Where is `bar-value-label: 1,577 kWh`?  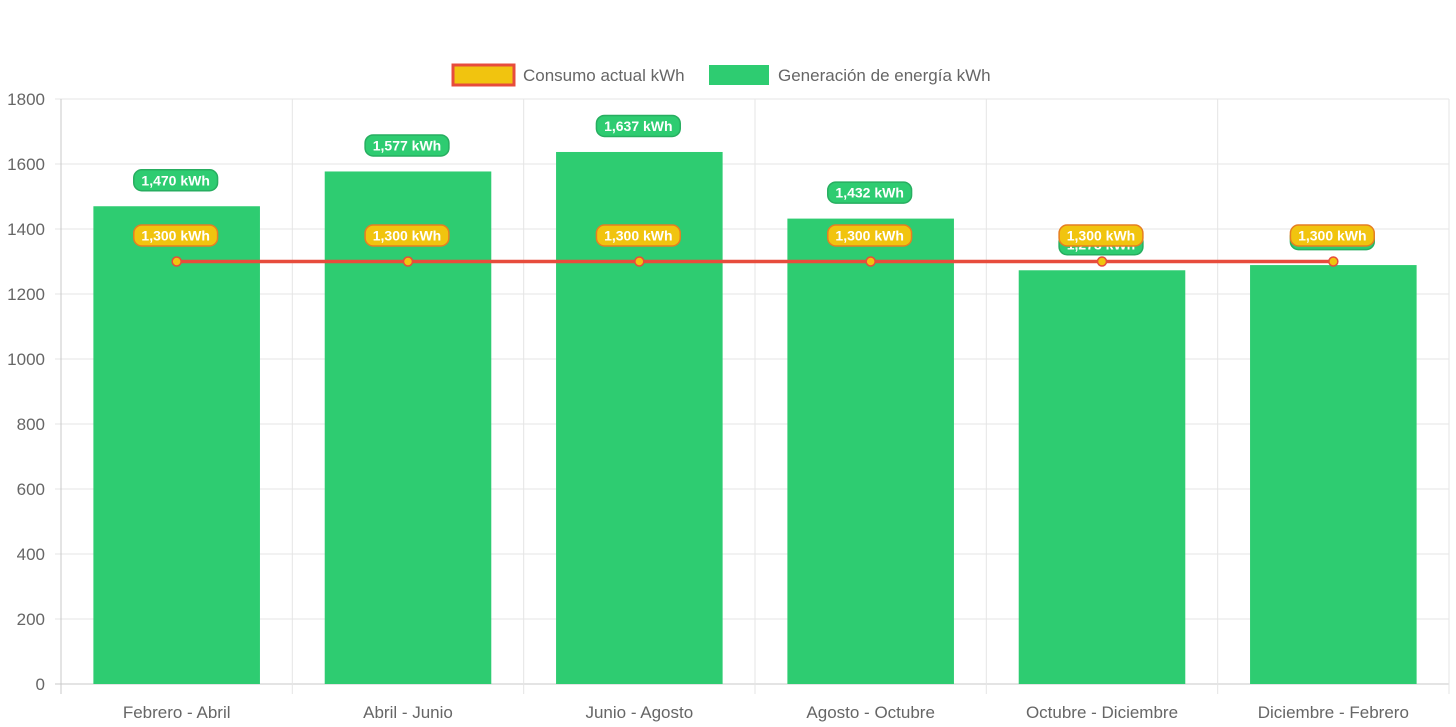 bar-value-label: 1,577 kWh is located at coordinates (407, 145).